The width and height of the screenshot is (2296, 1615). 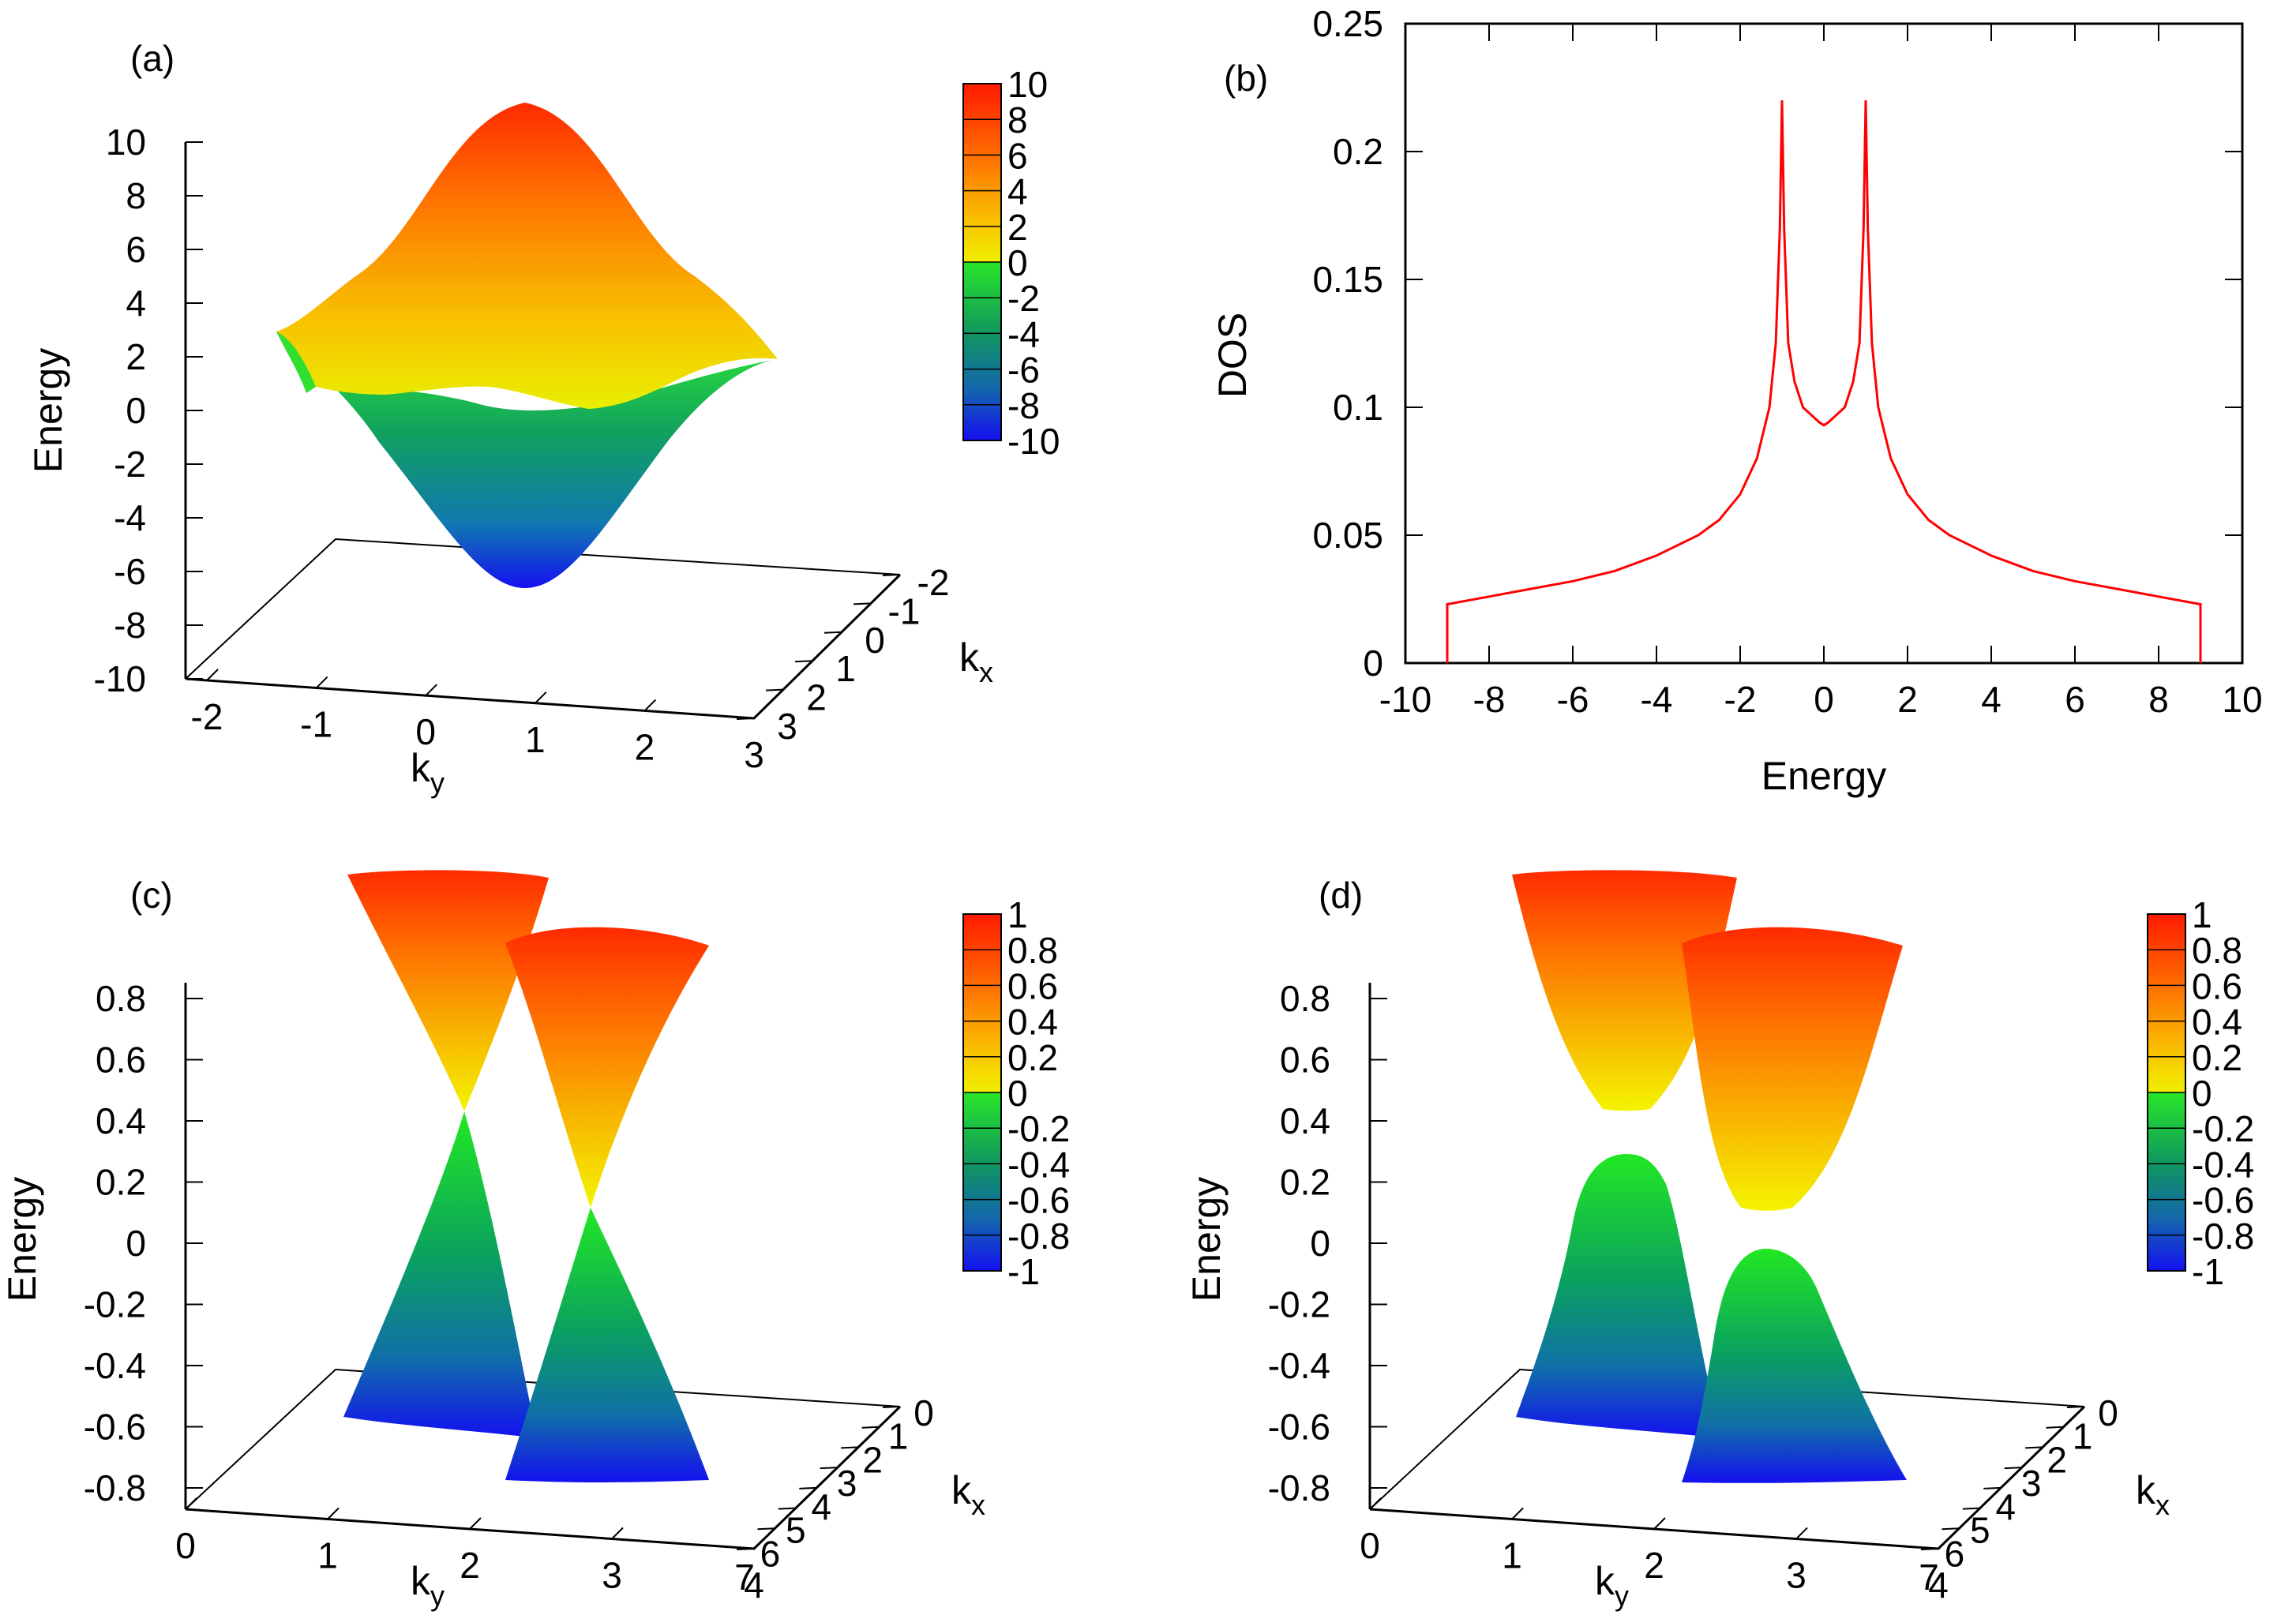 I want to click on panel-c-colorbar-label: -0.8, so click(x=1038, y=1236).